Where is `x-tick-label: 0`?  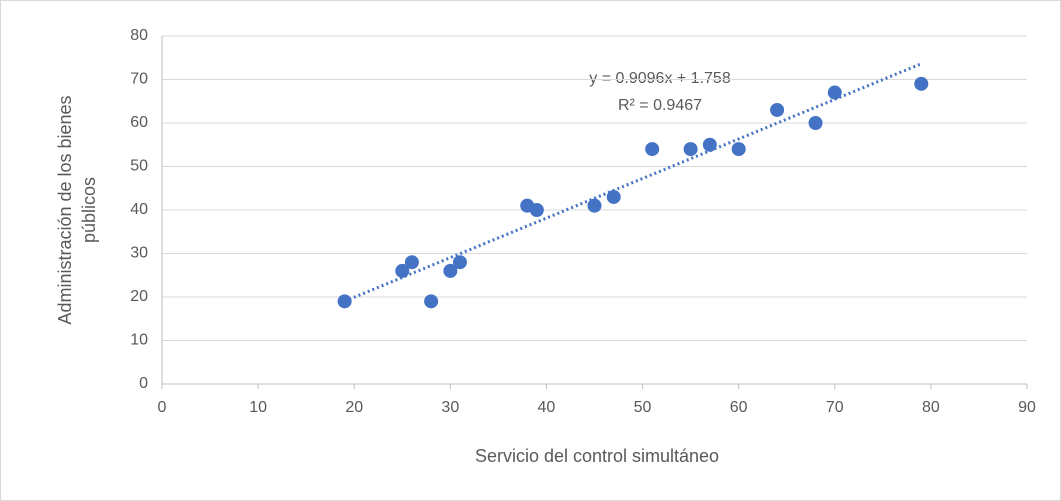 x-tick-label: 0 is located at coordinates (162, 407).